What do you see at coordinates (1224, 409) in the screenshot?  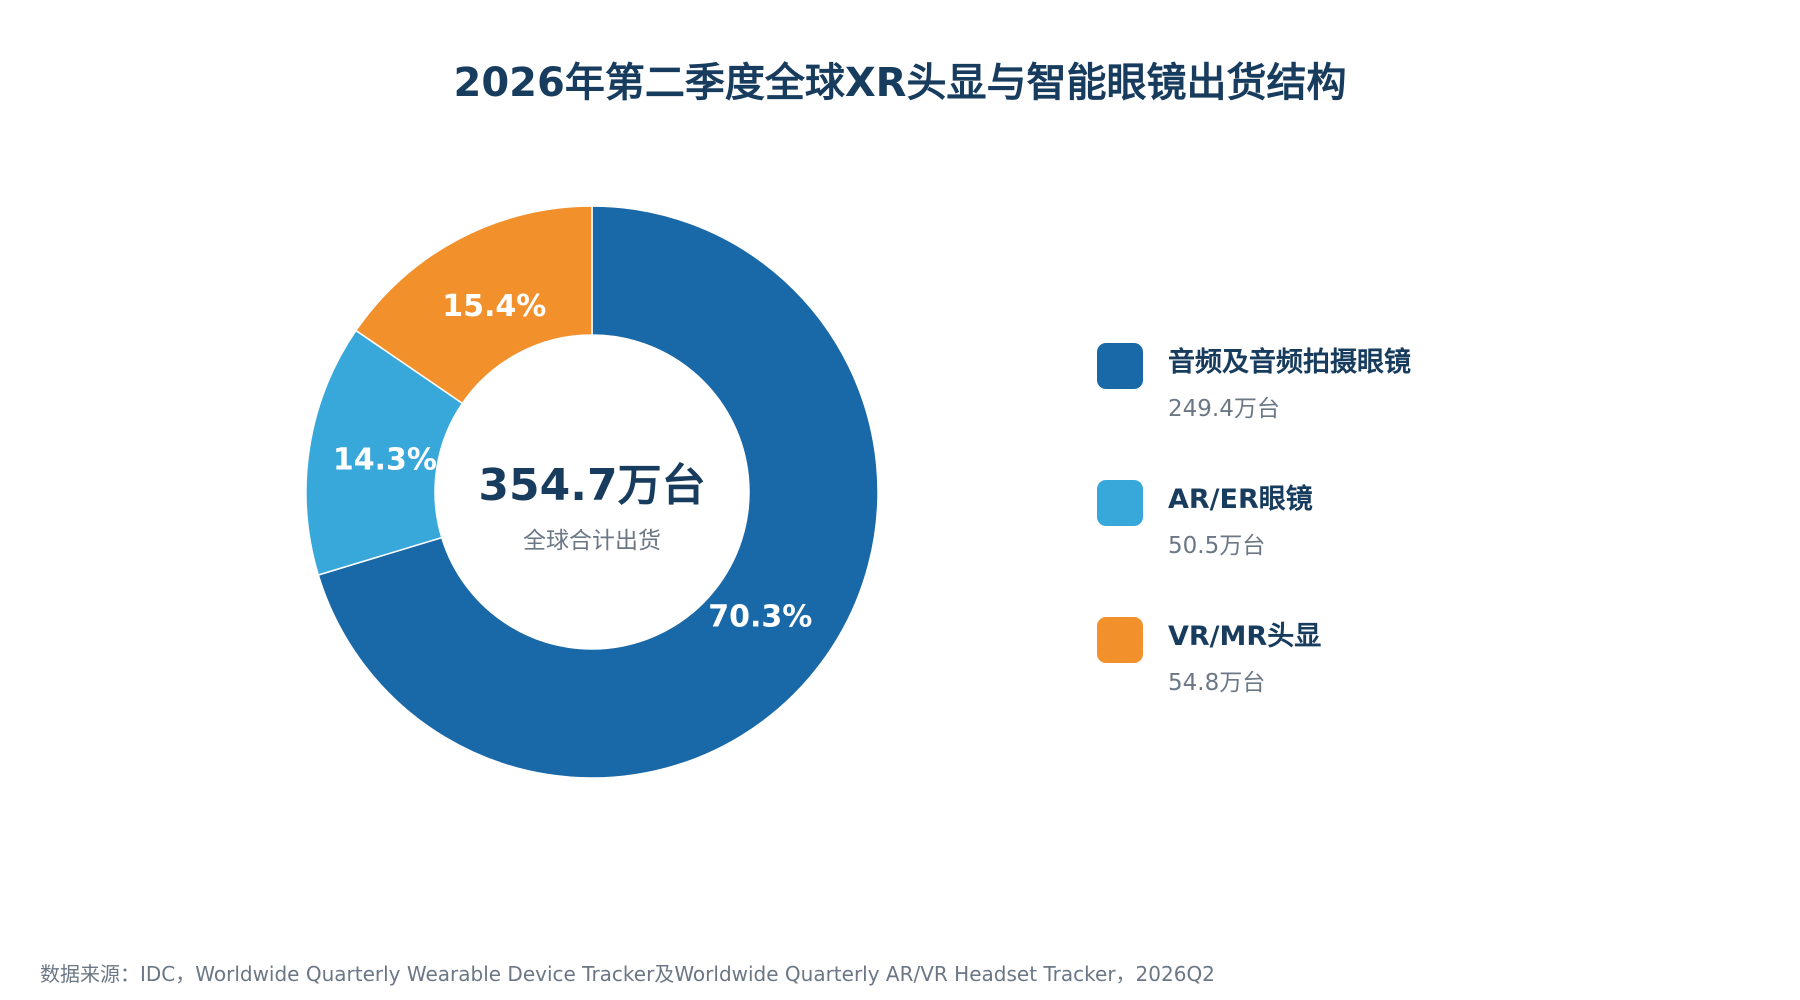 I see `legend-value: 249.4万台` at bounding box center [1224, 409].